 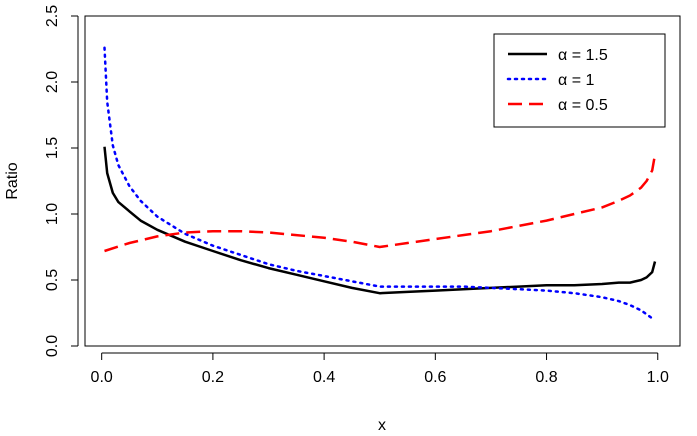 I want to click on y-tick-label: 2.0, so click(x=52, y=82).